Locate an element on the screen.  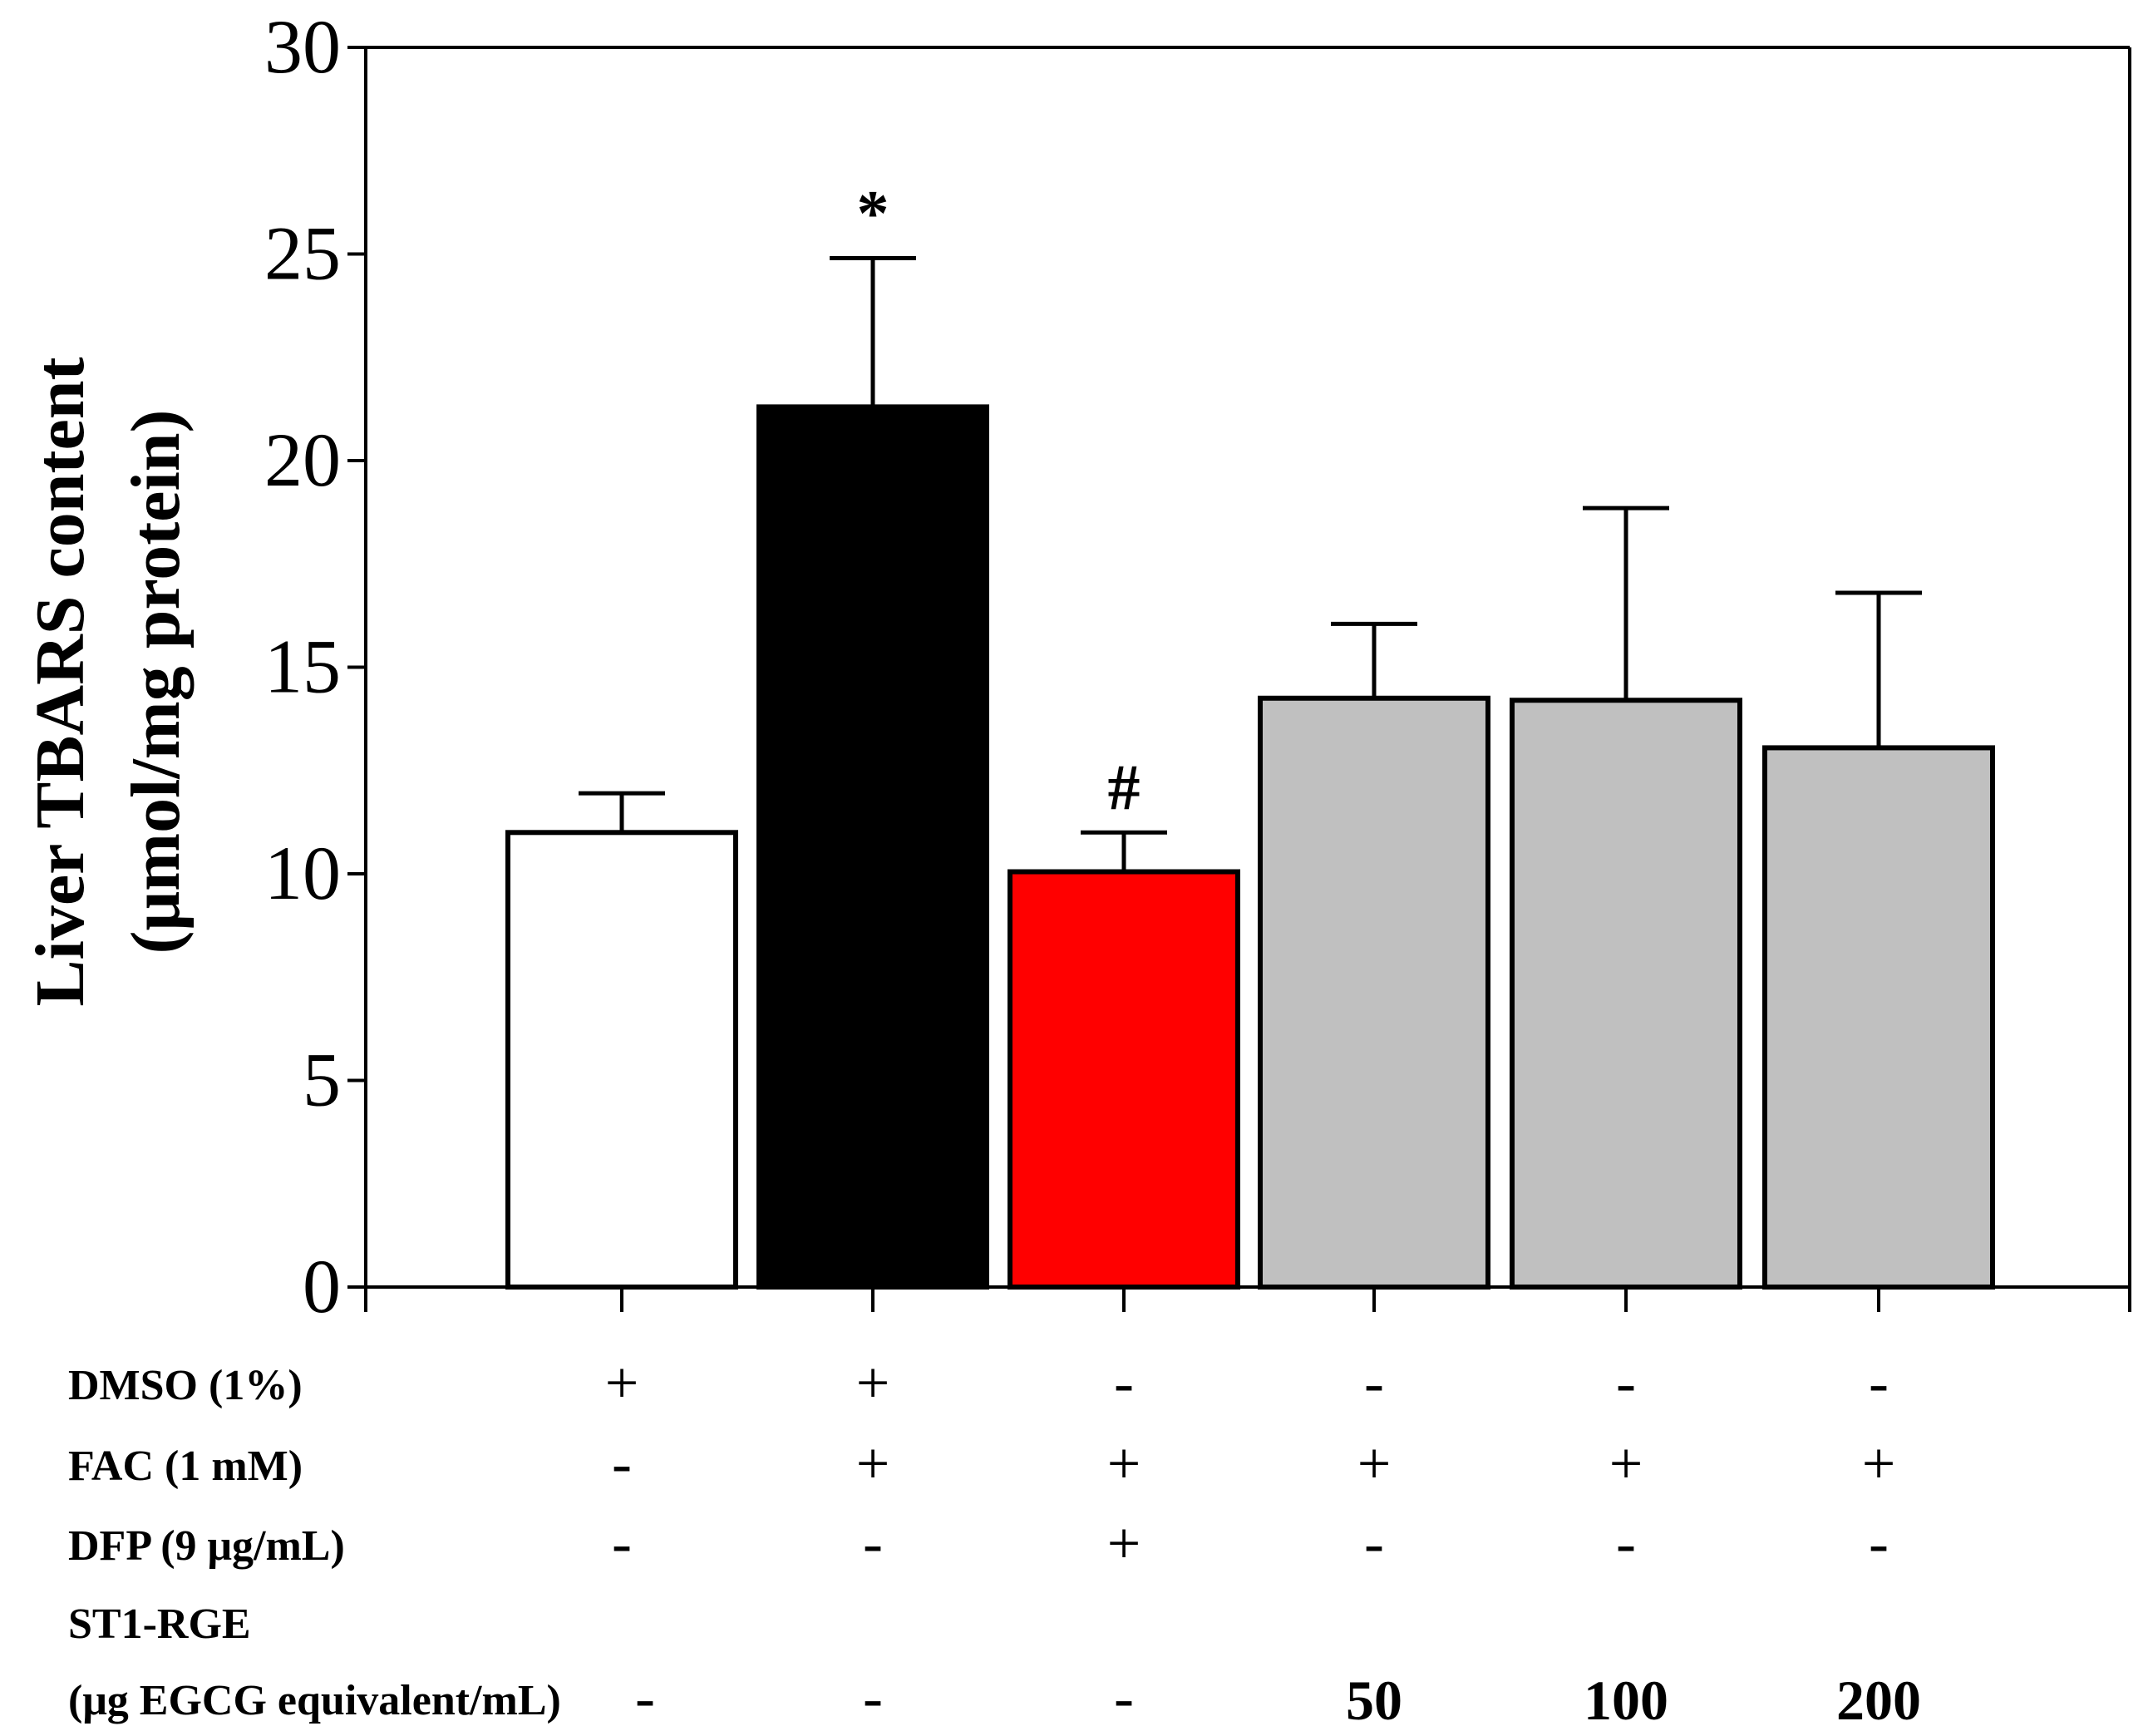
significance-mark: # is located at coordinates (1125, 787).